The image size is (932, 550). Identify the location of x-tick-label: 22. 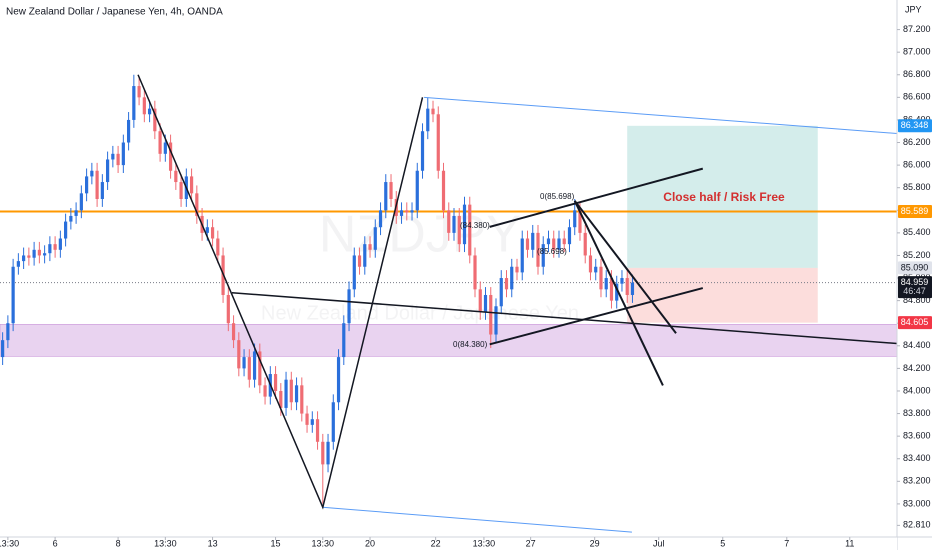
(436, 543).